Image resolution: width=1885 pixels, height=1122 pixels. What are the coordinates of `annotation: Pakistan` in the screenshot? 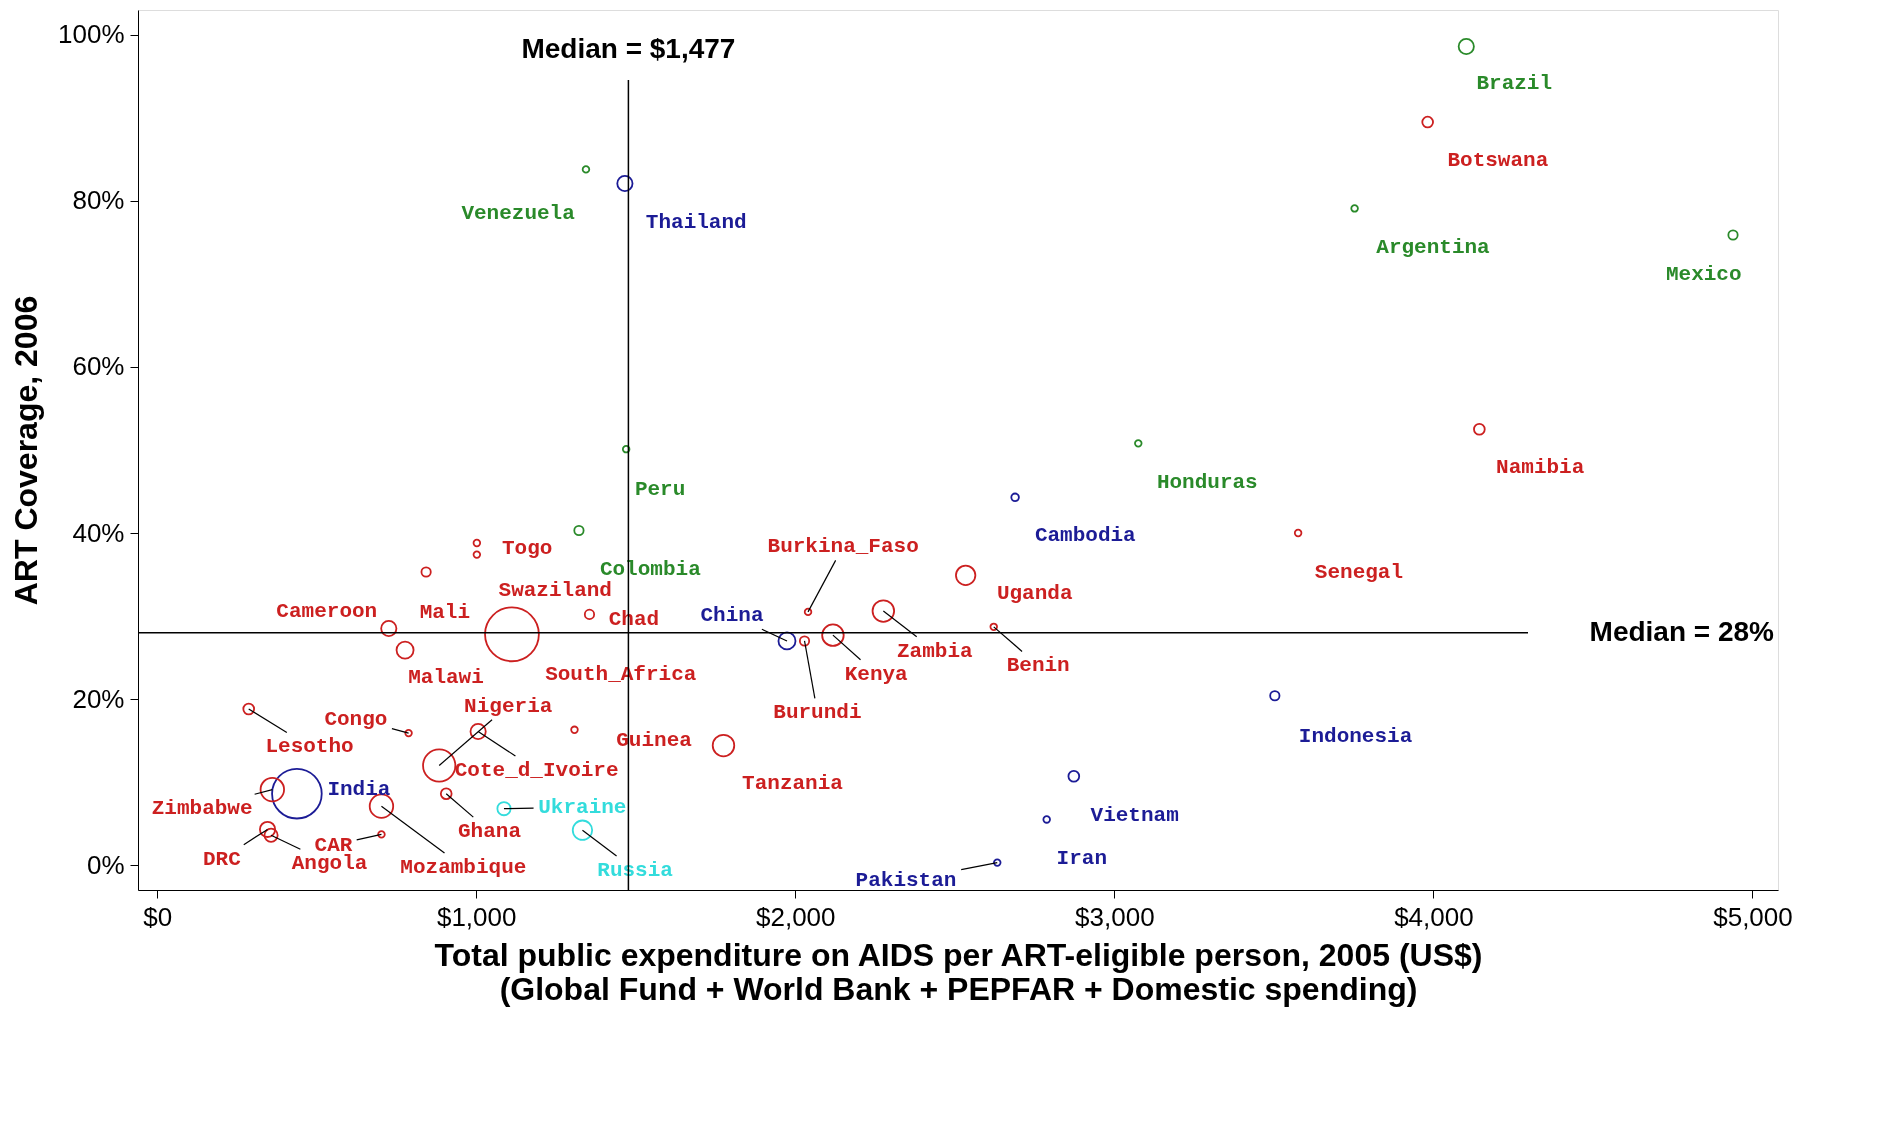 It's located at (906, 881).